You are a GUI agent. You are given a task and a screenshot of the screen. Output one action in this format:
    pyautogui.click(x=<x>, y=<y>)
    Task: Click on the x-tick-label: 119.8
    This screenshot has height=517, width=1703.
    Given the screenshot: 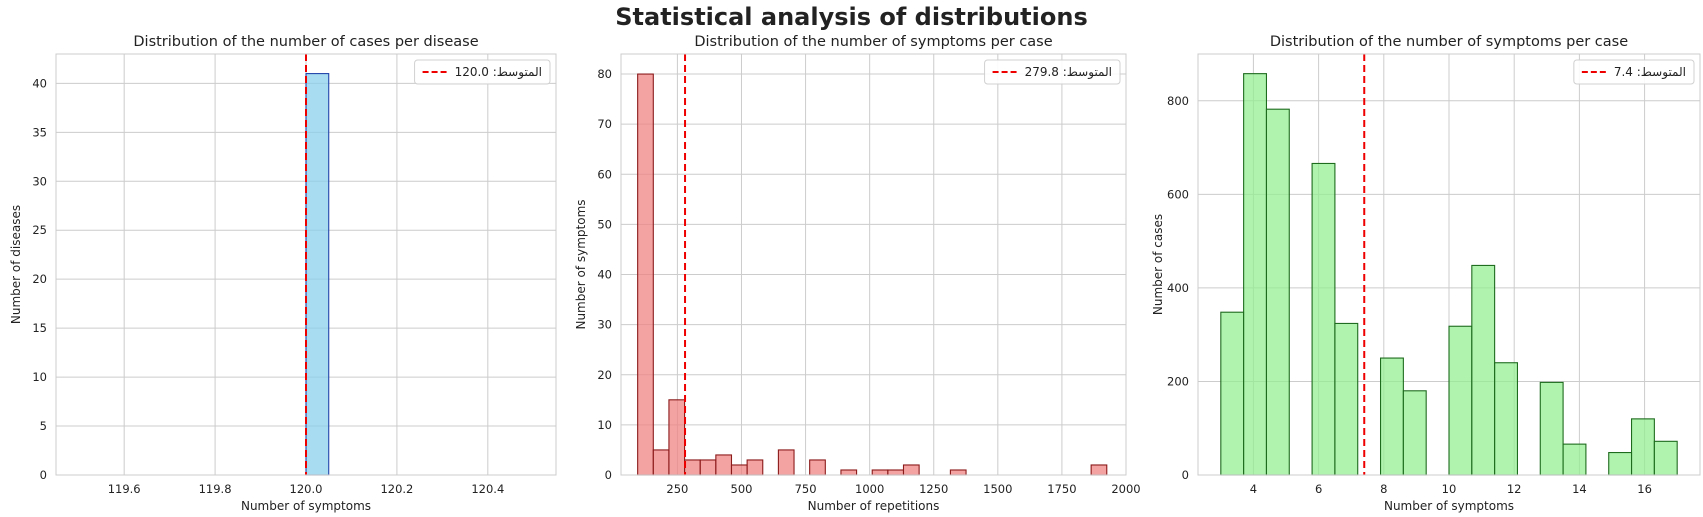 What is the action you would take?
    pyautogui.click(x=215, y=489)
    